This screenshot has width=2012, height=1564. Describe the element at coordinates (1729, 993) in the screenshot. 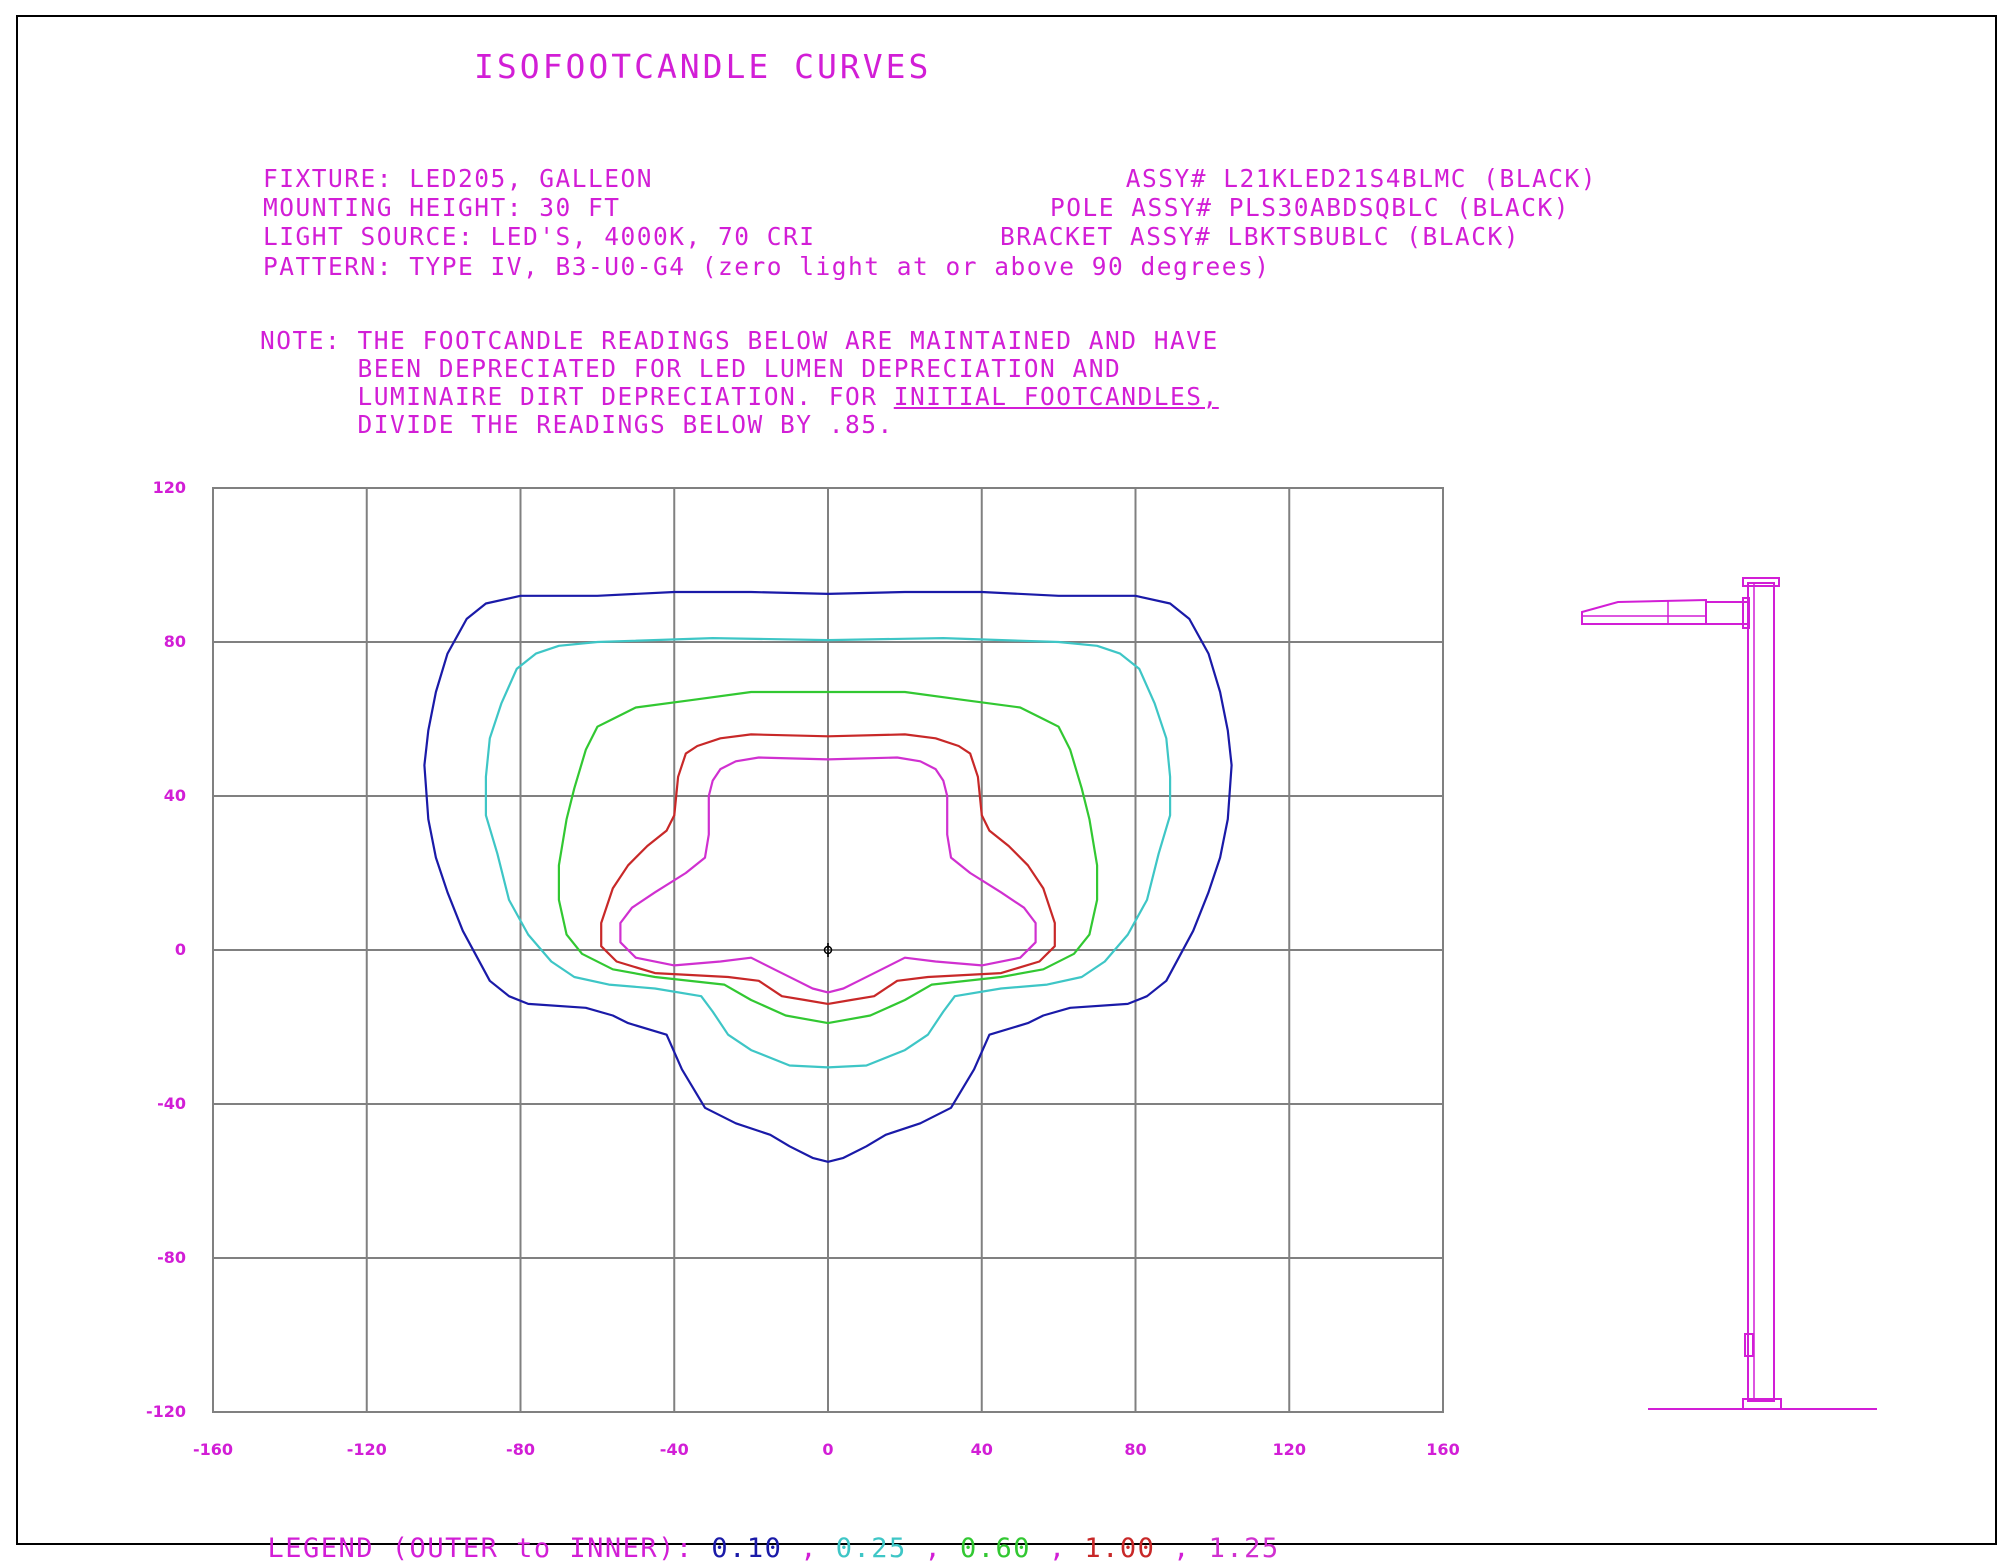

I see `pole-drawing` at that location.